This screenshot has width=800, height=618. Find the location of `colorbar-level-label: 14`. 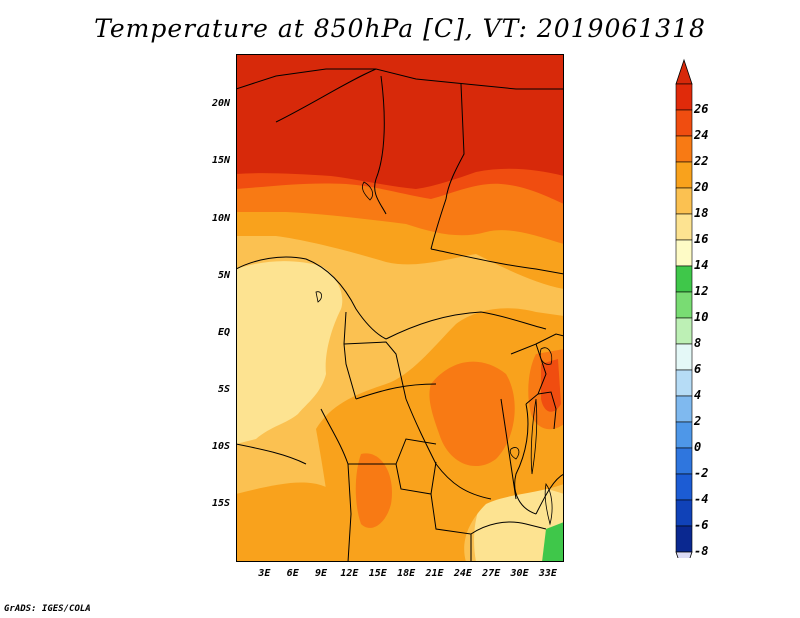

colorbar-level-label: 14 is located at coordinates (701, 265).